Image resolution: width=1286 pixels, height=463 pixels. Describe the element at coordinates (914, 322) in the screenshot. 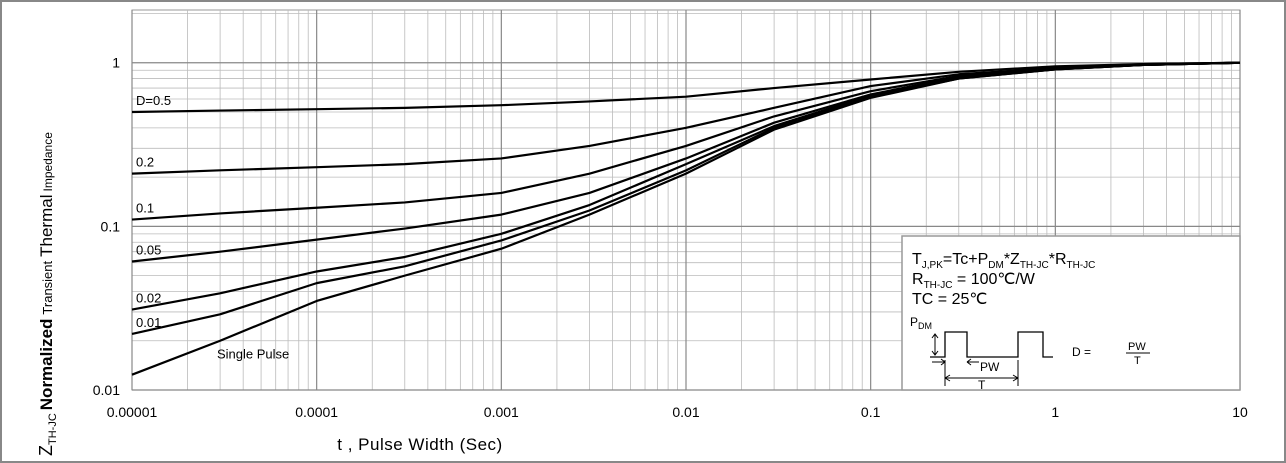

I see `pdm-part: P` at that location.